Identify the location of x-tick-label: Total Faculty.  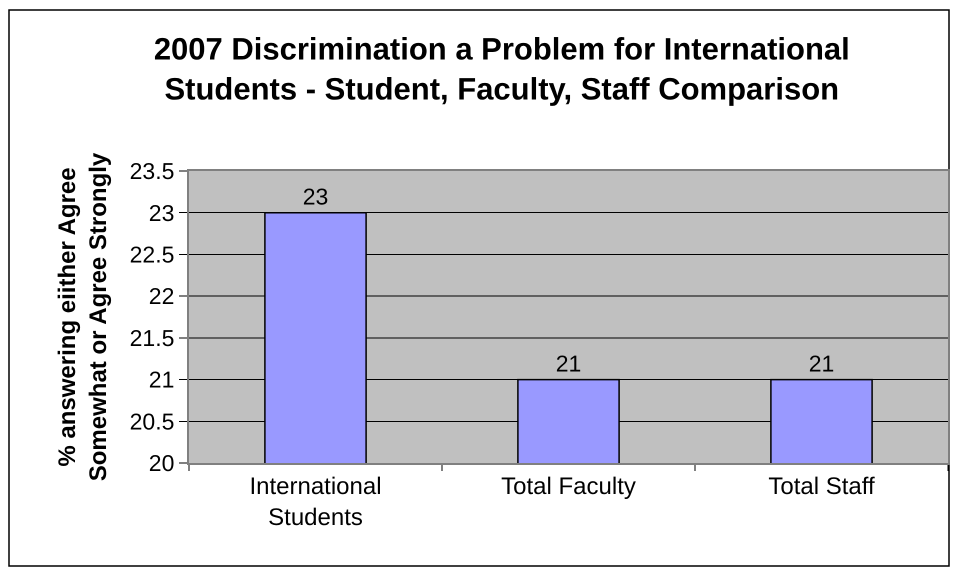
(568, 486).